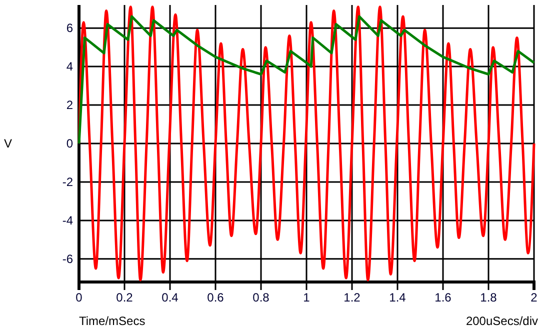  Describe the element at coordinates (79, 297) in the screenshot. I see `x-tick-label: 0` at that location.